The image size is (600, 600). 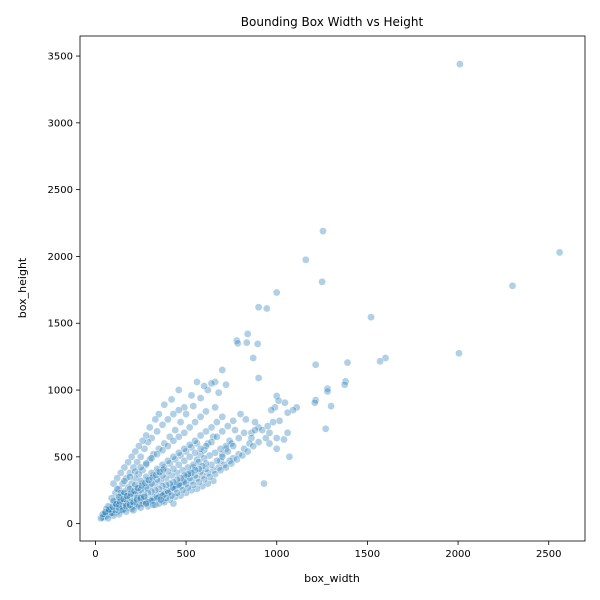 I want to click on x-tick-label-1500: 1500, so click(x=367, y=554).